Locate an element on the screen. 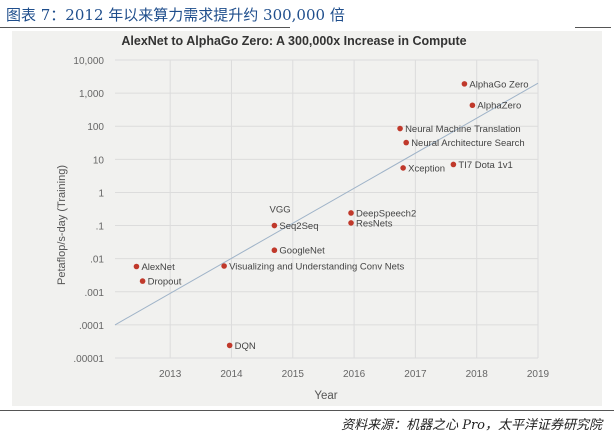 This screenshot has width=614, height=440. x-tick-label: 2013 is located at coordinates (170, 374).